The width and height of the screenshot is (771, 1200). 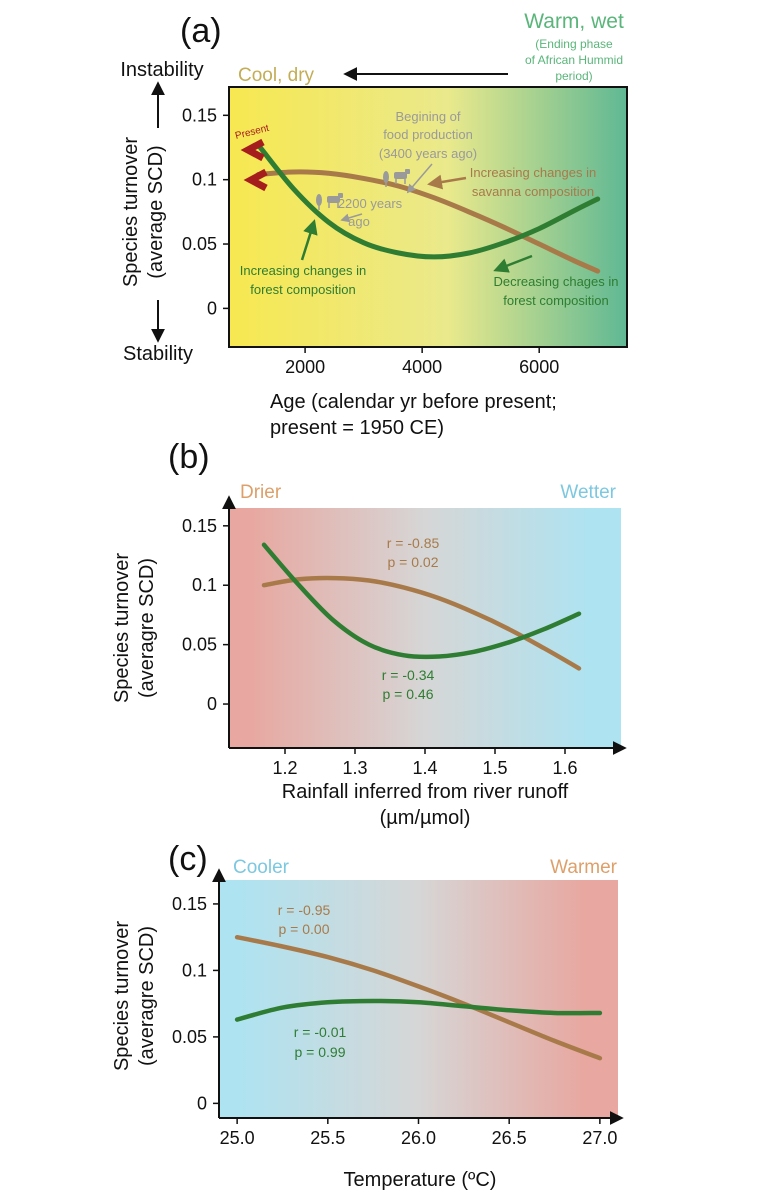 I want to click on drier-label: Drier, so click(x=261, y=492).